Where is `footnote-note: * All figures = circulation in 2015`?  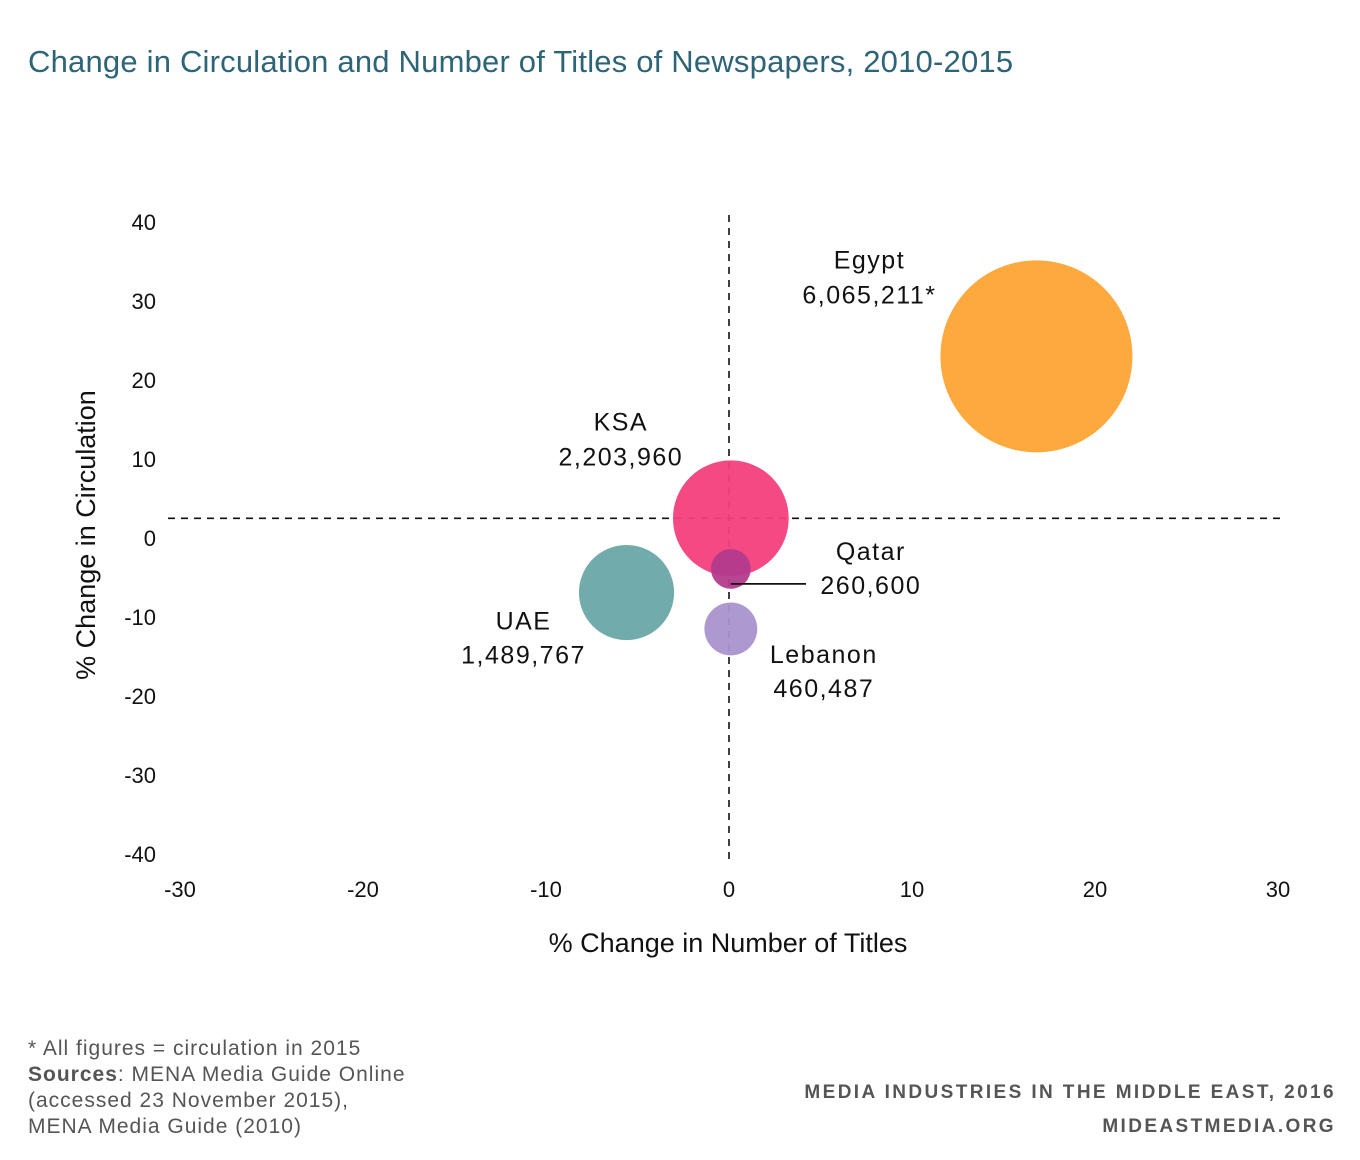
footnote-note: * All figures = circulation in 2015 is located at coordinates (195, 1048).